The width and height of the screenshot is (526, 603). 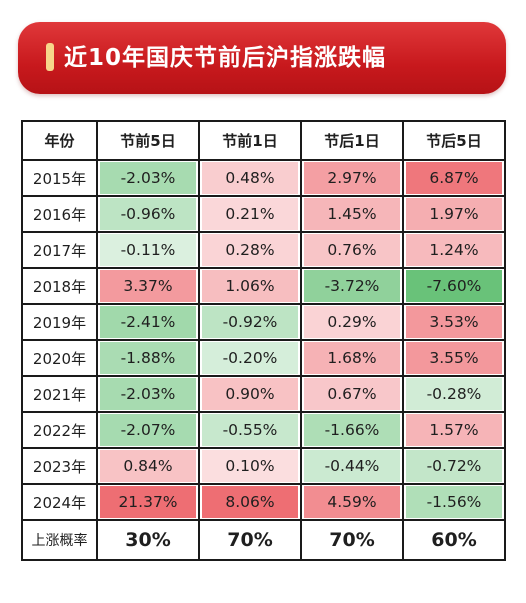 I want to click on return-value: -3.72%, so click(x=352, y=286).